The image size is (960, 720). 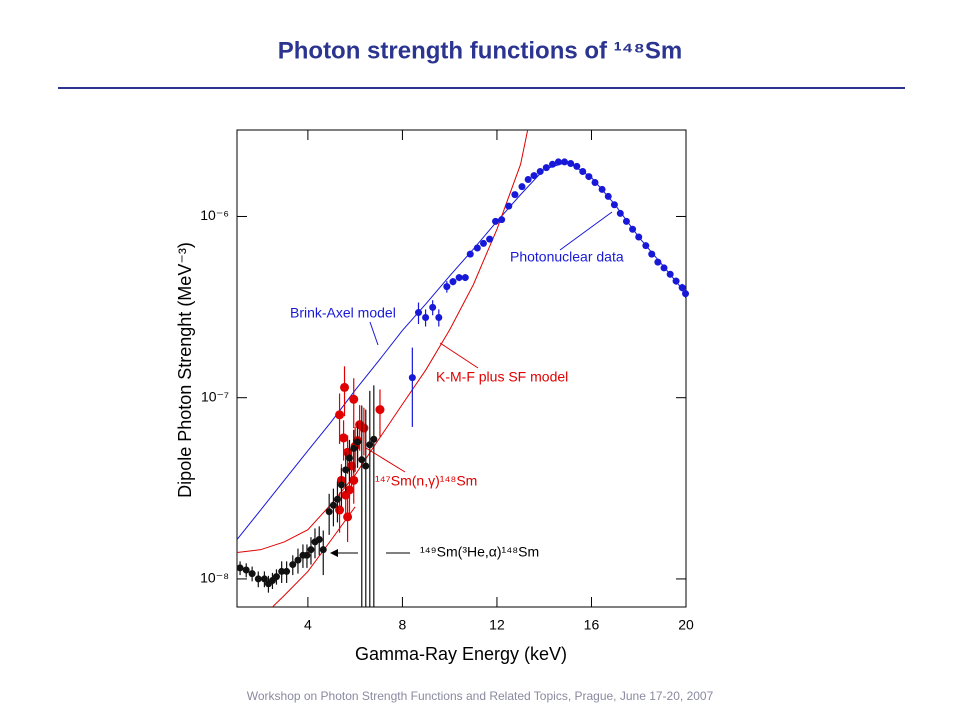 I want to click on model-curve, so click(x=314, y=556).